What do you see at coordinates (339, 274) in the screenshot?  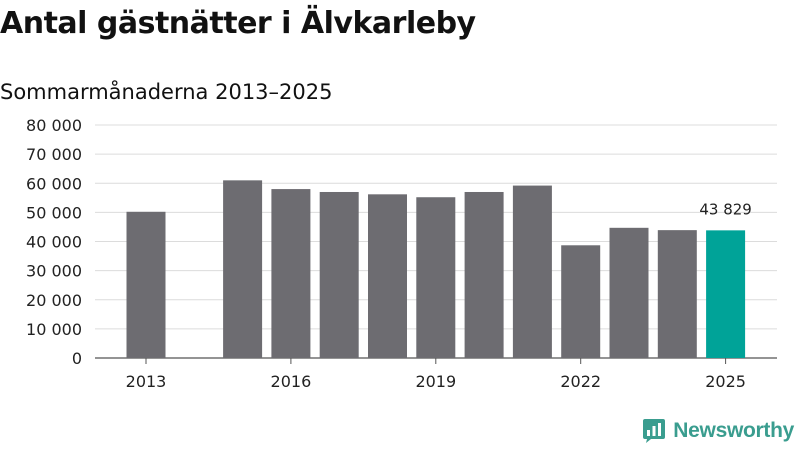 I see `bar-2017` at bounding box center [339, 274].